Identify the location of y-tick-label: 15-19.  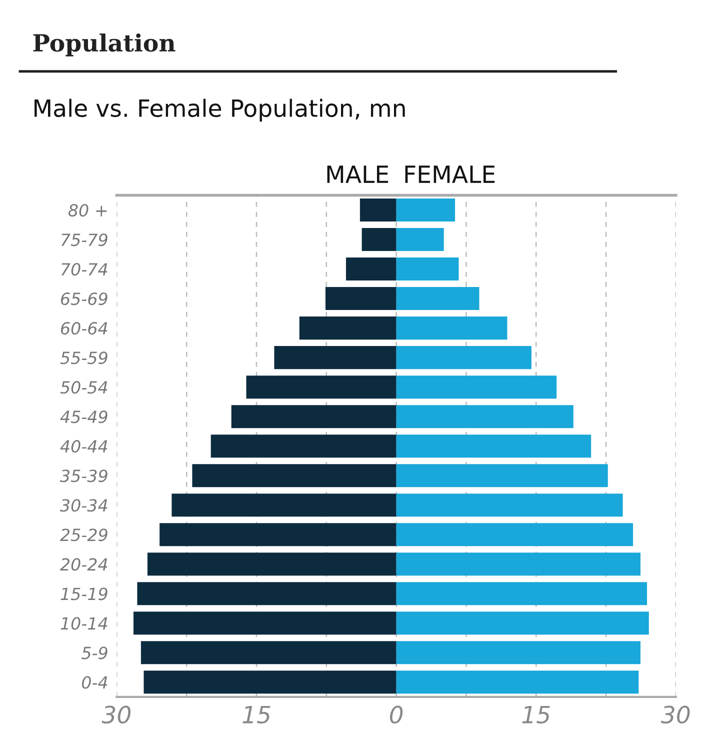
(84, 594).